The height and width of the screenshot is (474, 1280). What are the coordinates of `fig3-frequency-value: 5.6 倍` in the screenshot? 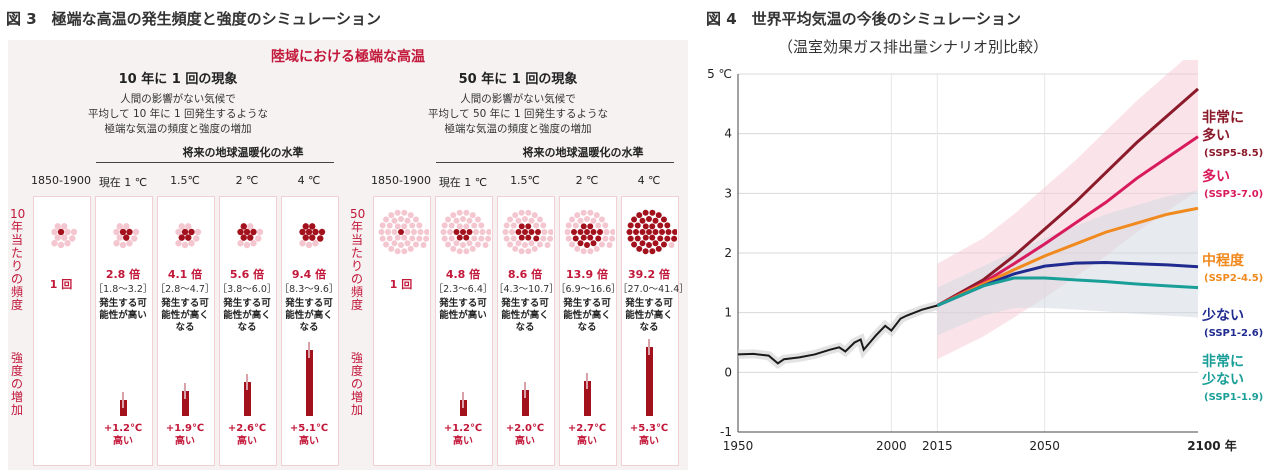 It's located at (247, 274).